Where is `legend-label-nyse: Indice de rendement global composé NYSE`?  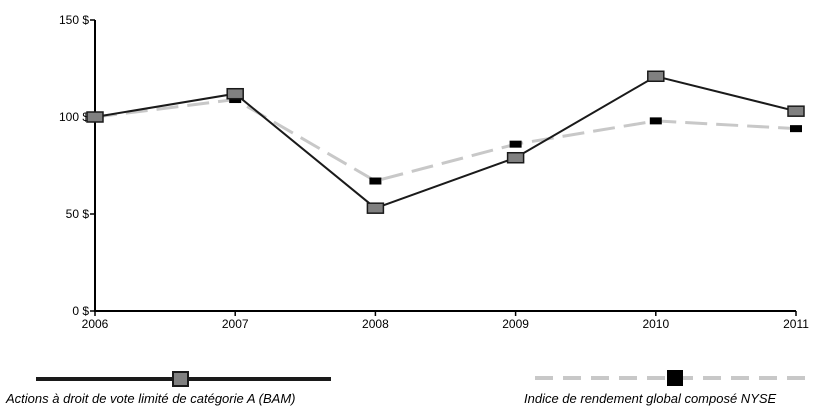 legend-label-nyse: Indice de rendement global composé NYSE is located at coordinates (650, 398).